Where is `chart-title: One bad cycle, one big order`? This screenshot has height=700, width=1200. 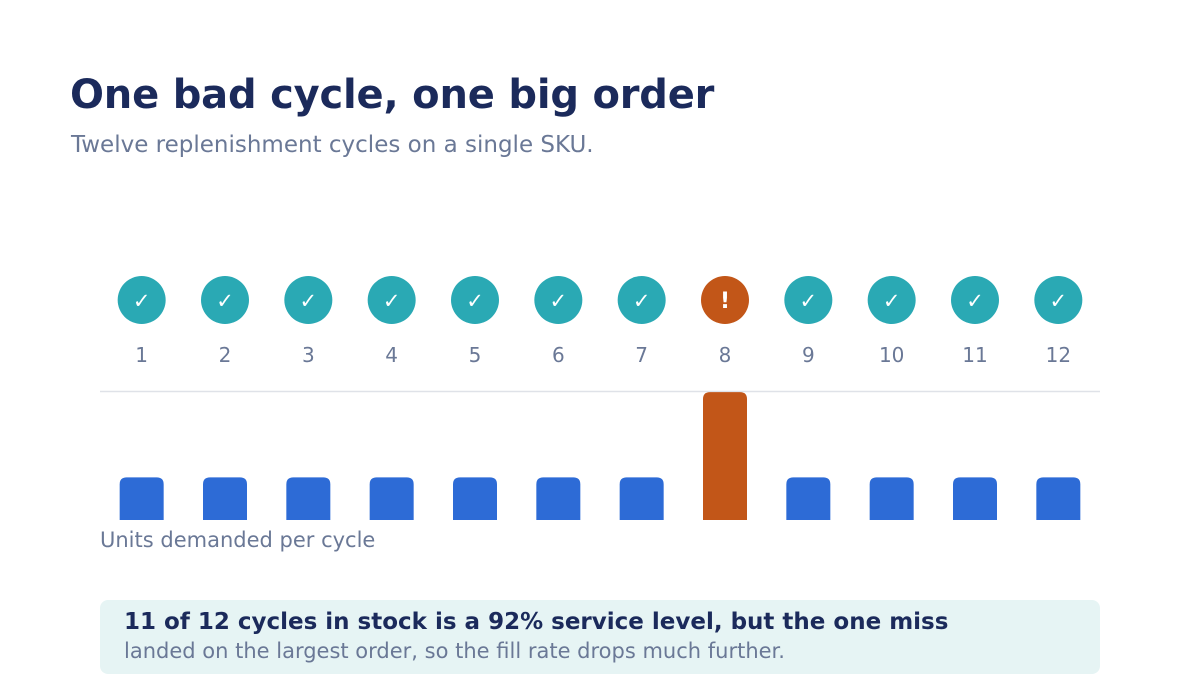 chart-title: One bad cycle, one big order is located at coordinates (392, 95).